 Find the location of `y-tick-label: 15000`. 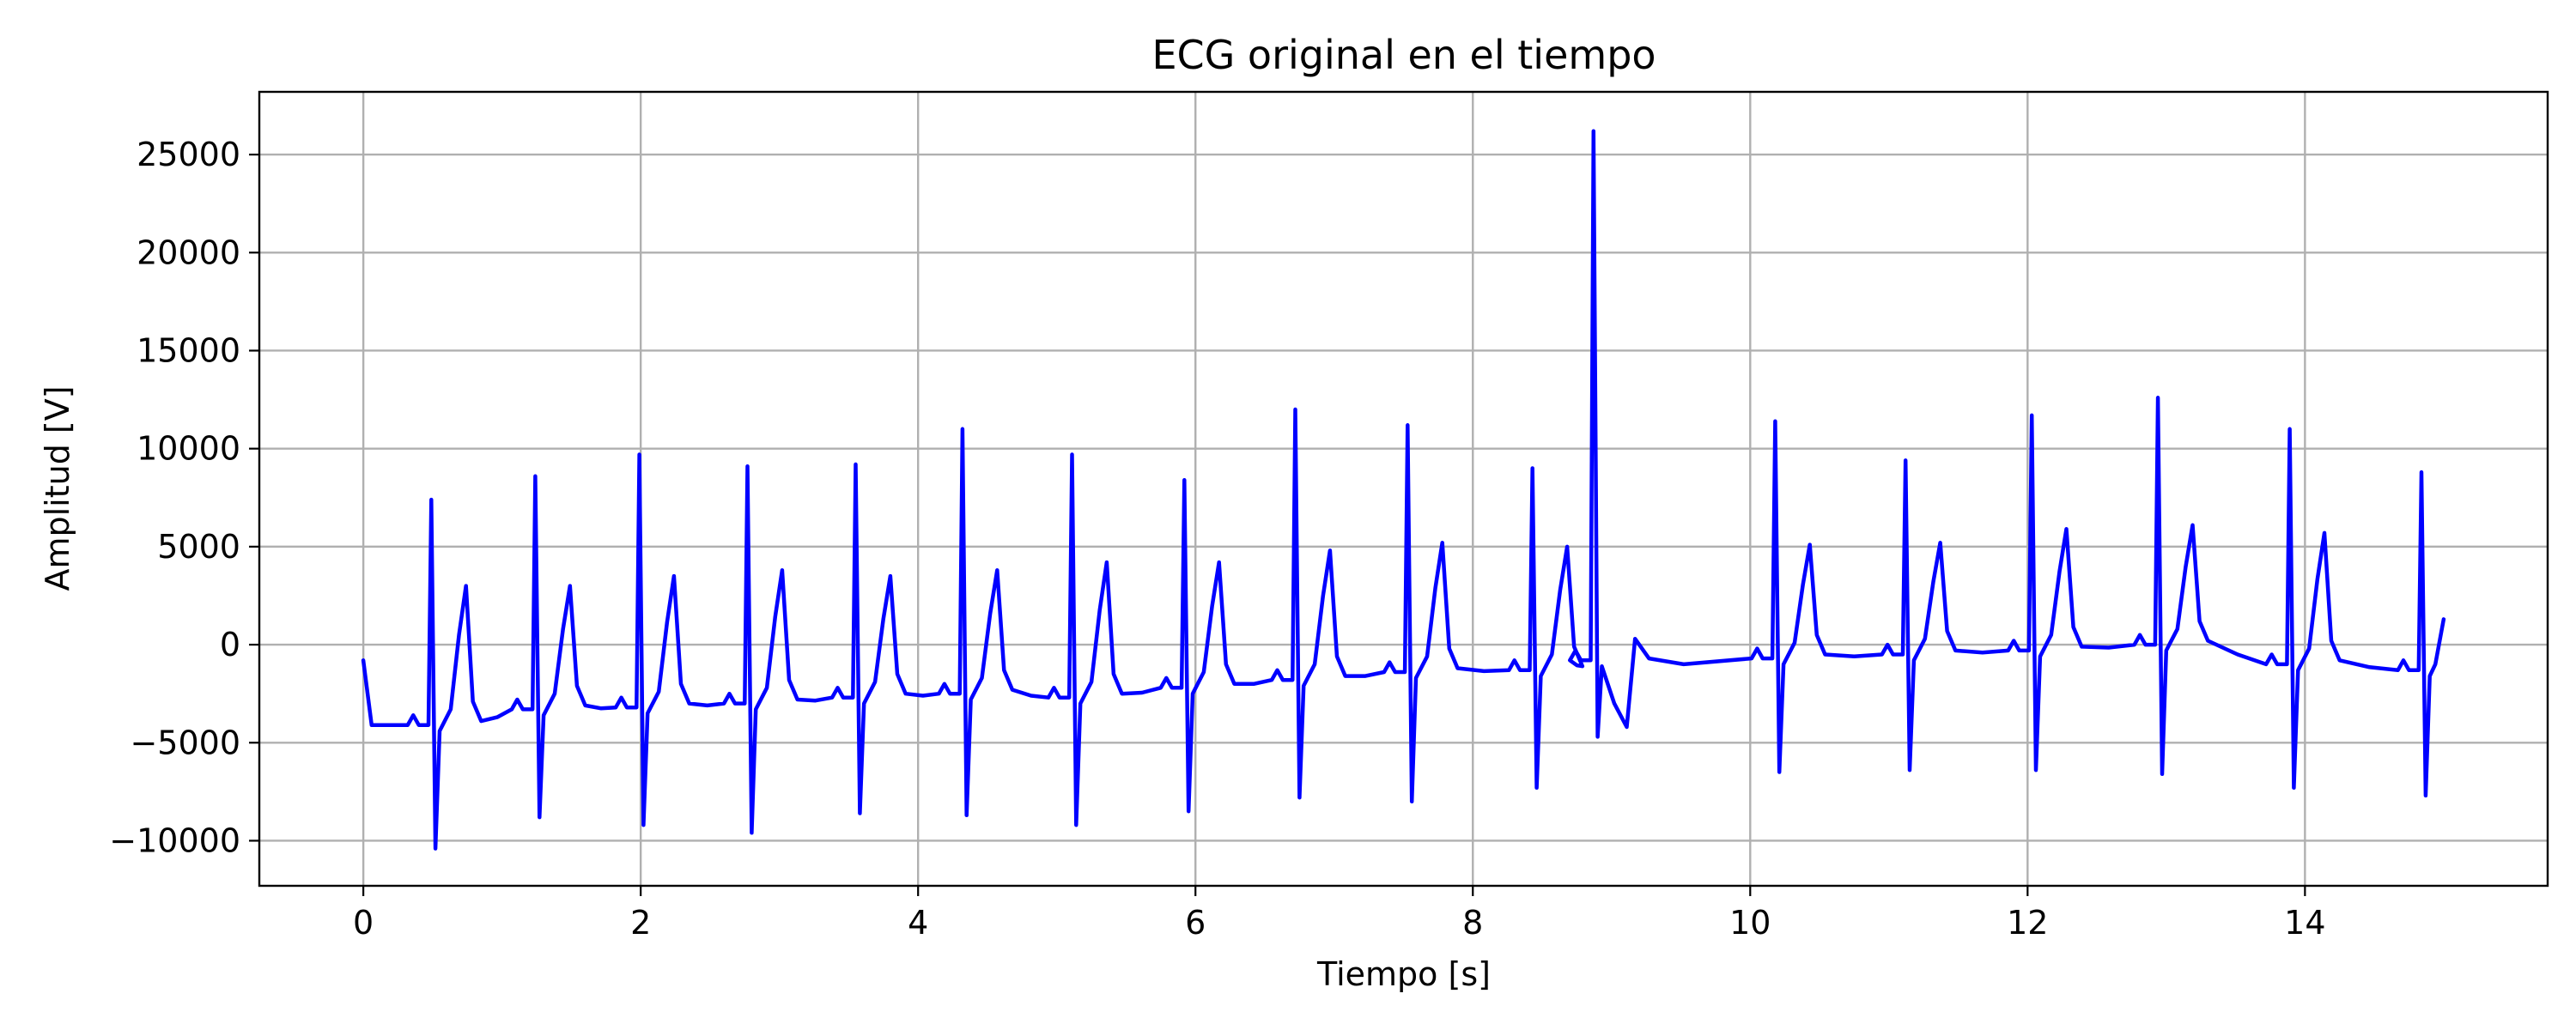

y-tick-label: 15000 is located at coordinates (188, 350).